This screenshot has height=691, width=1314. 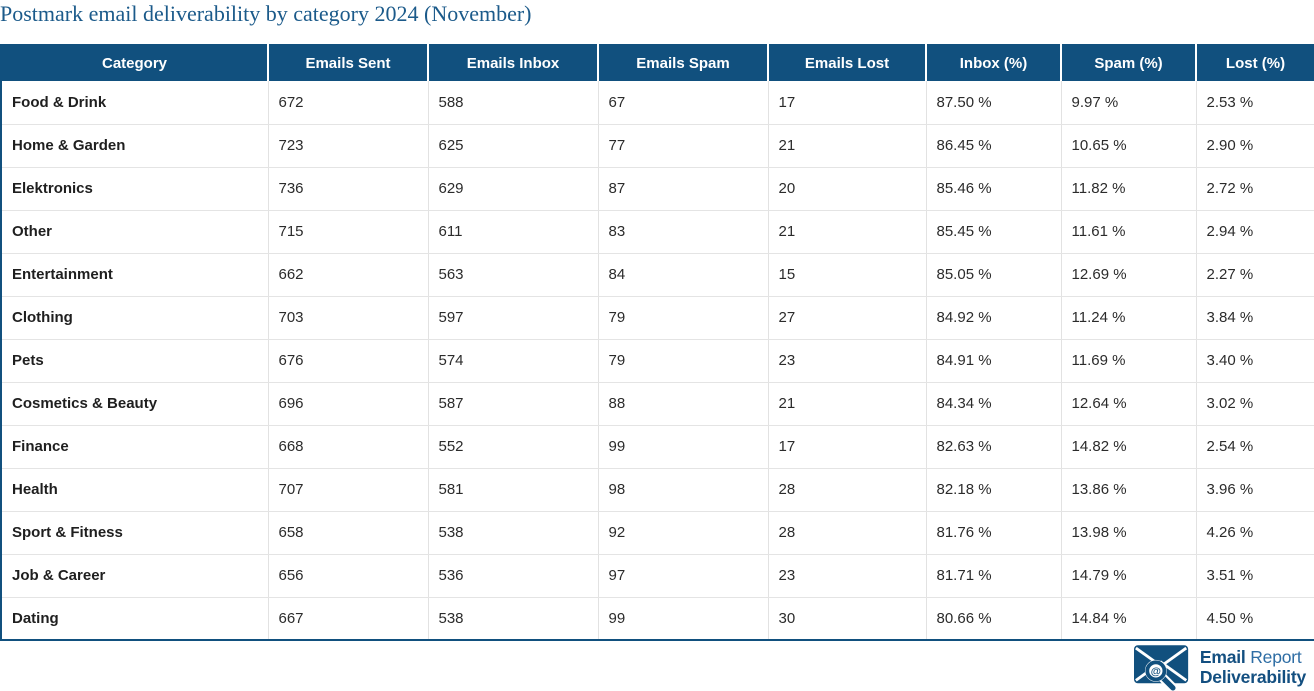 I want to click on value-cell: 84, so click(x=683, y=275).